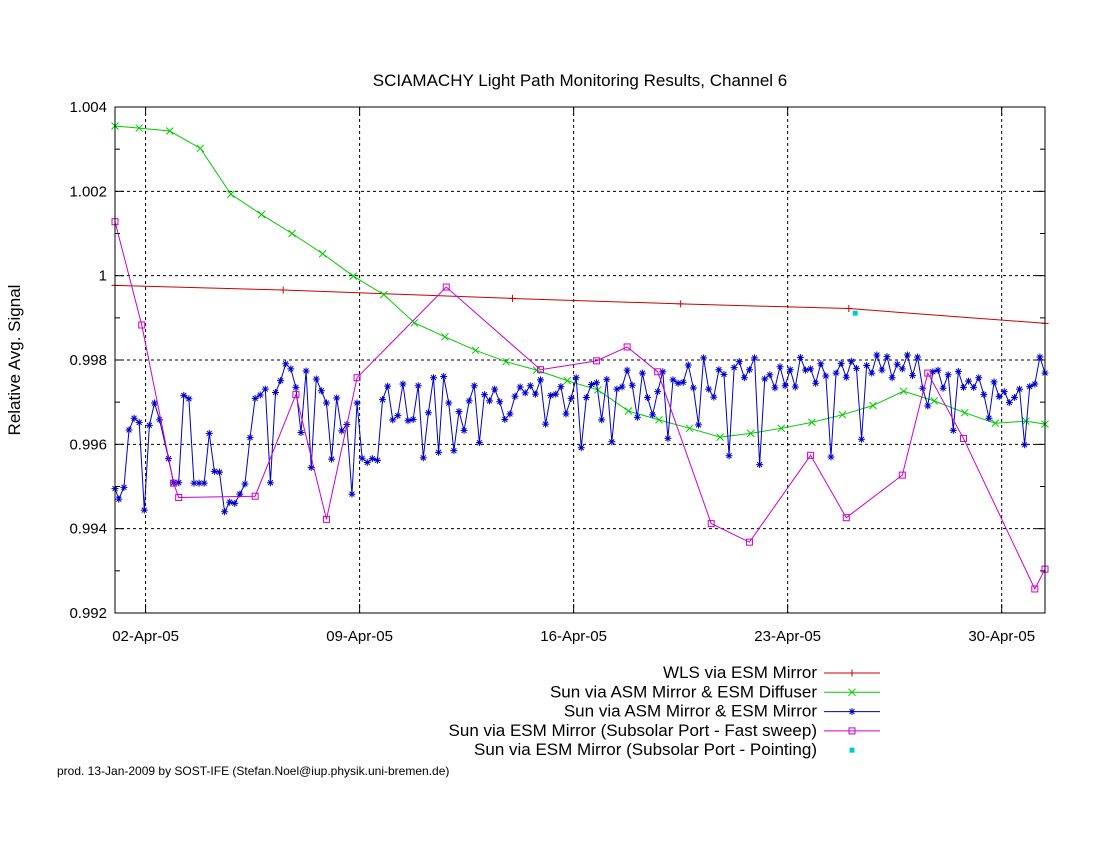 The height and width of the screenshot is (850, 1100). Describe the element at coordinates (88, 444) in the screenshot. I see `y-tick-label: 0.996` at that location.